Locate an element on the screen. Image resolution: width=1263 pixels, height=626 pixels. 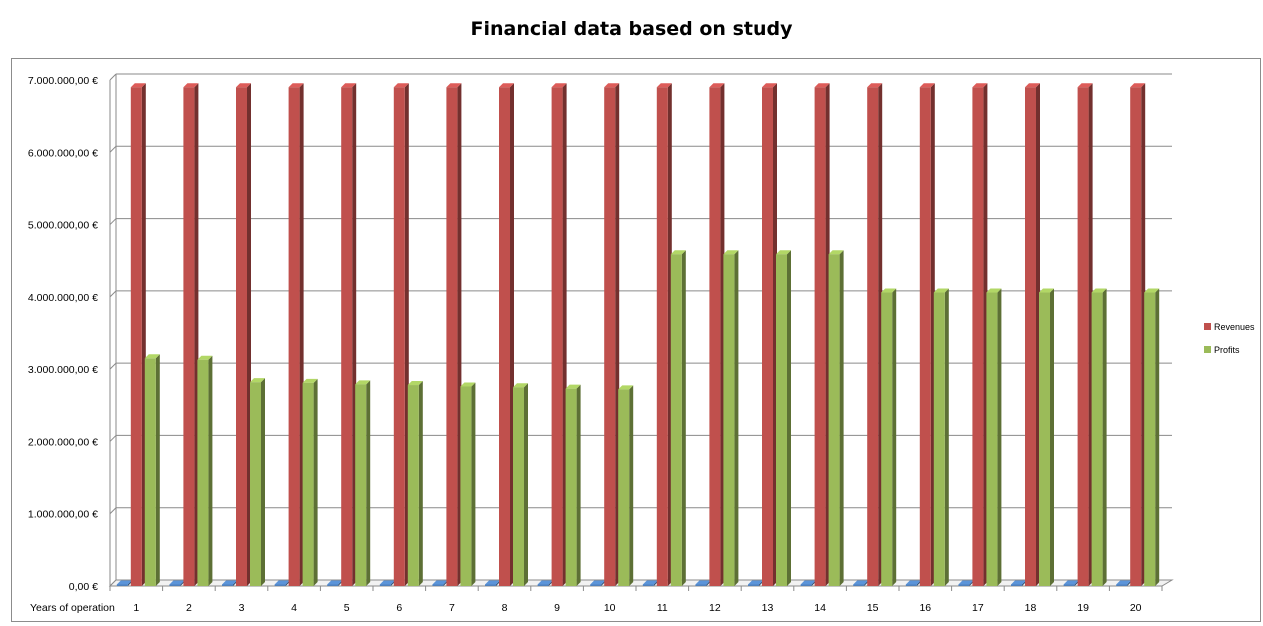
x-tick-label: 7 is located at coordinates (452, 608).